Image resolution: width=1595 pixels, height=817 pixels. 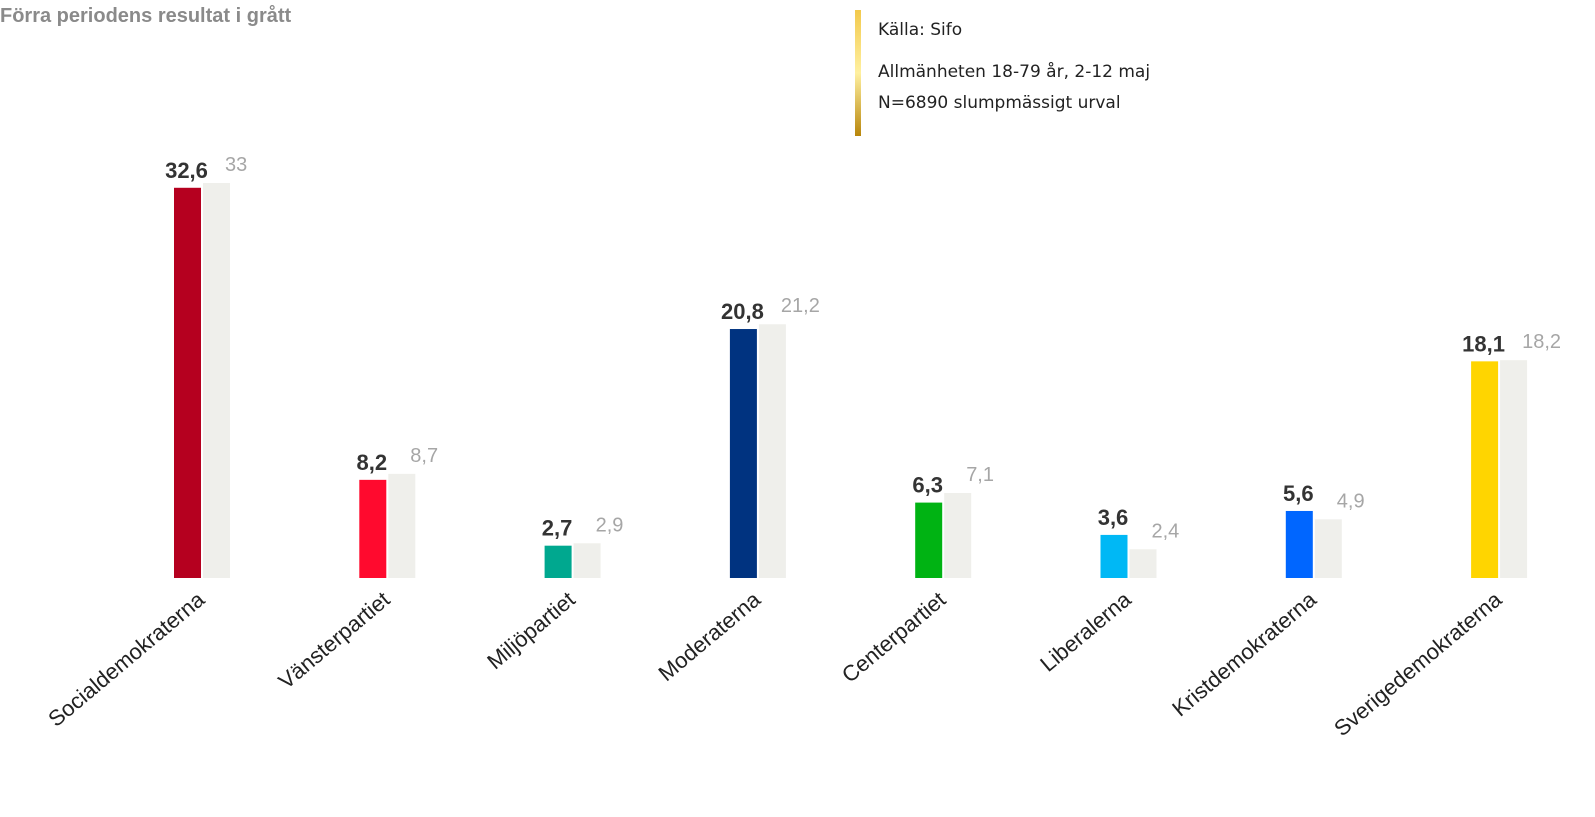 What do you see at coordinates (1085, 631) in the screenshot?
I see `x-tick-label: Liberalerna` at bounding box center [1085, 631].